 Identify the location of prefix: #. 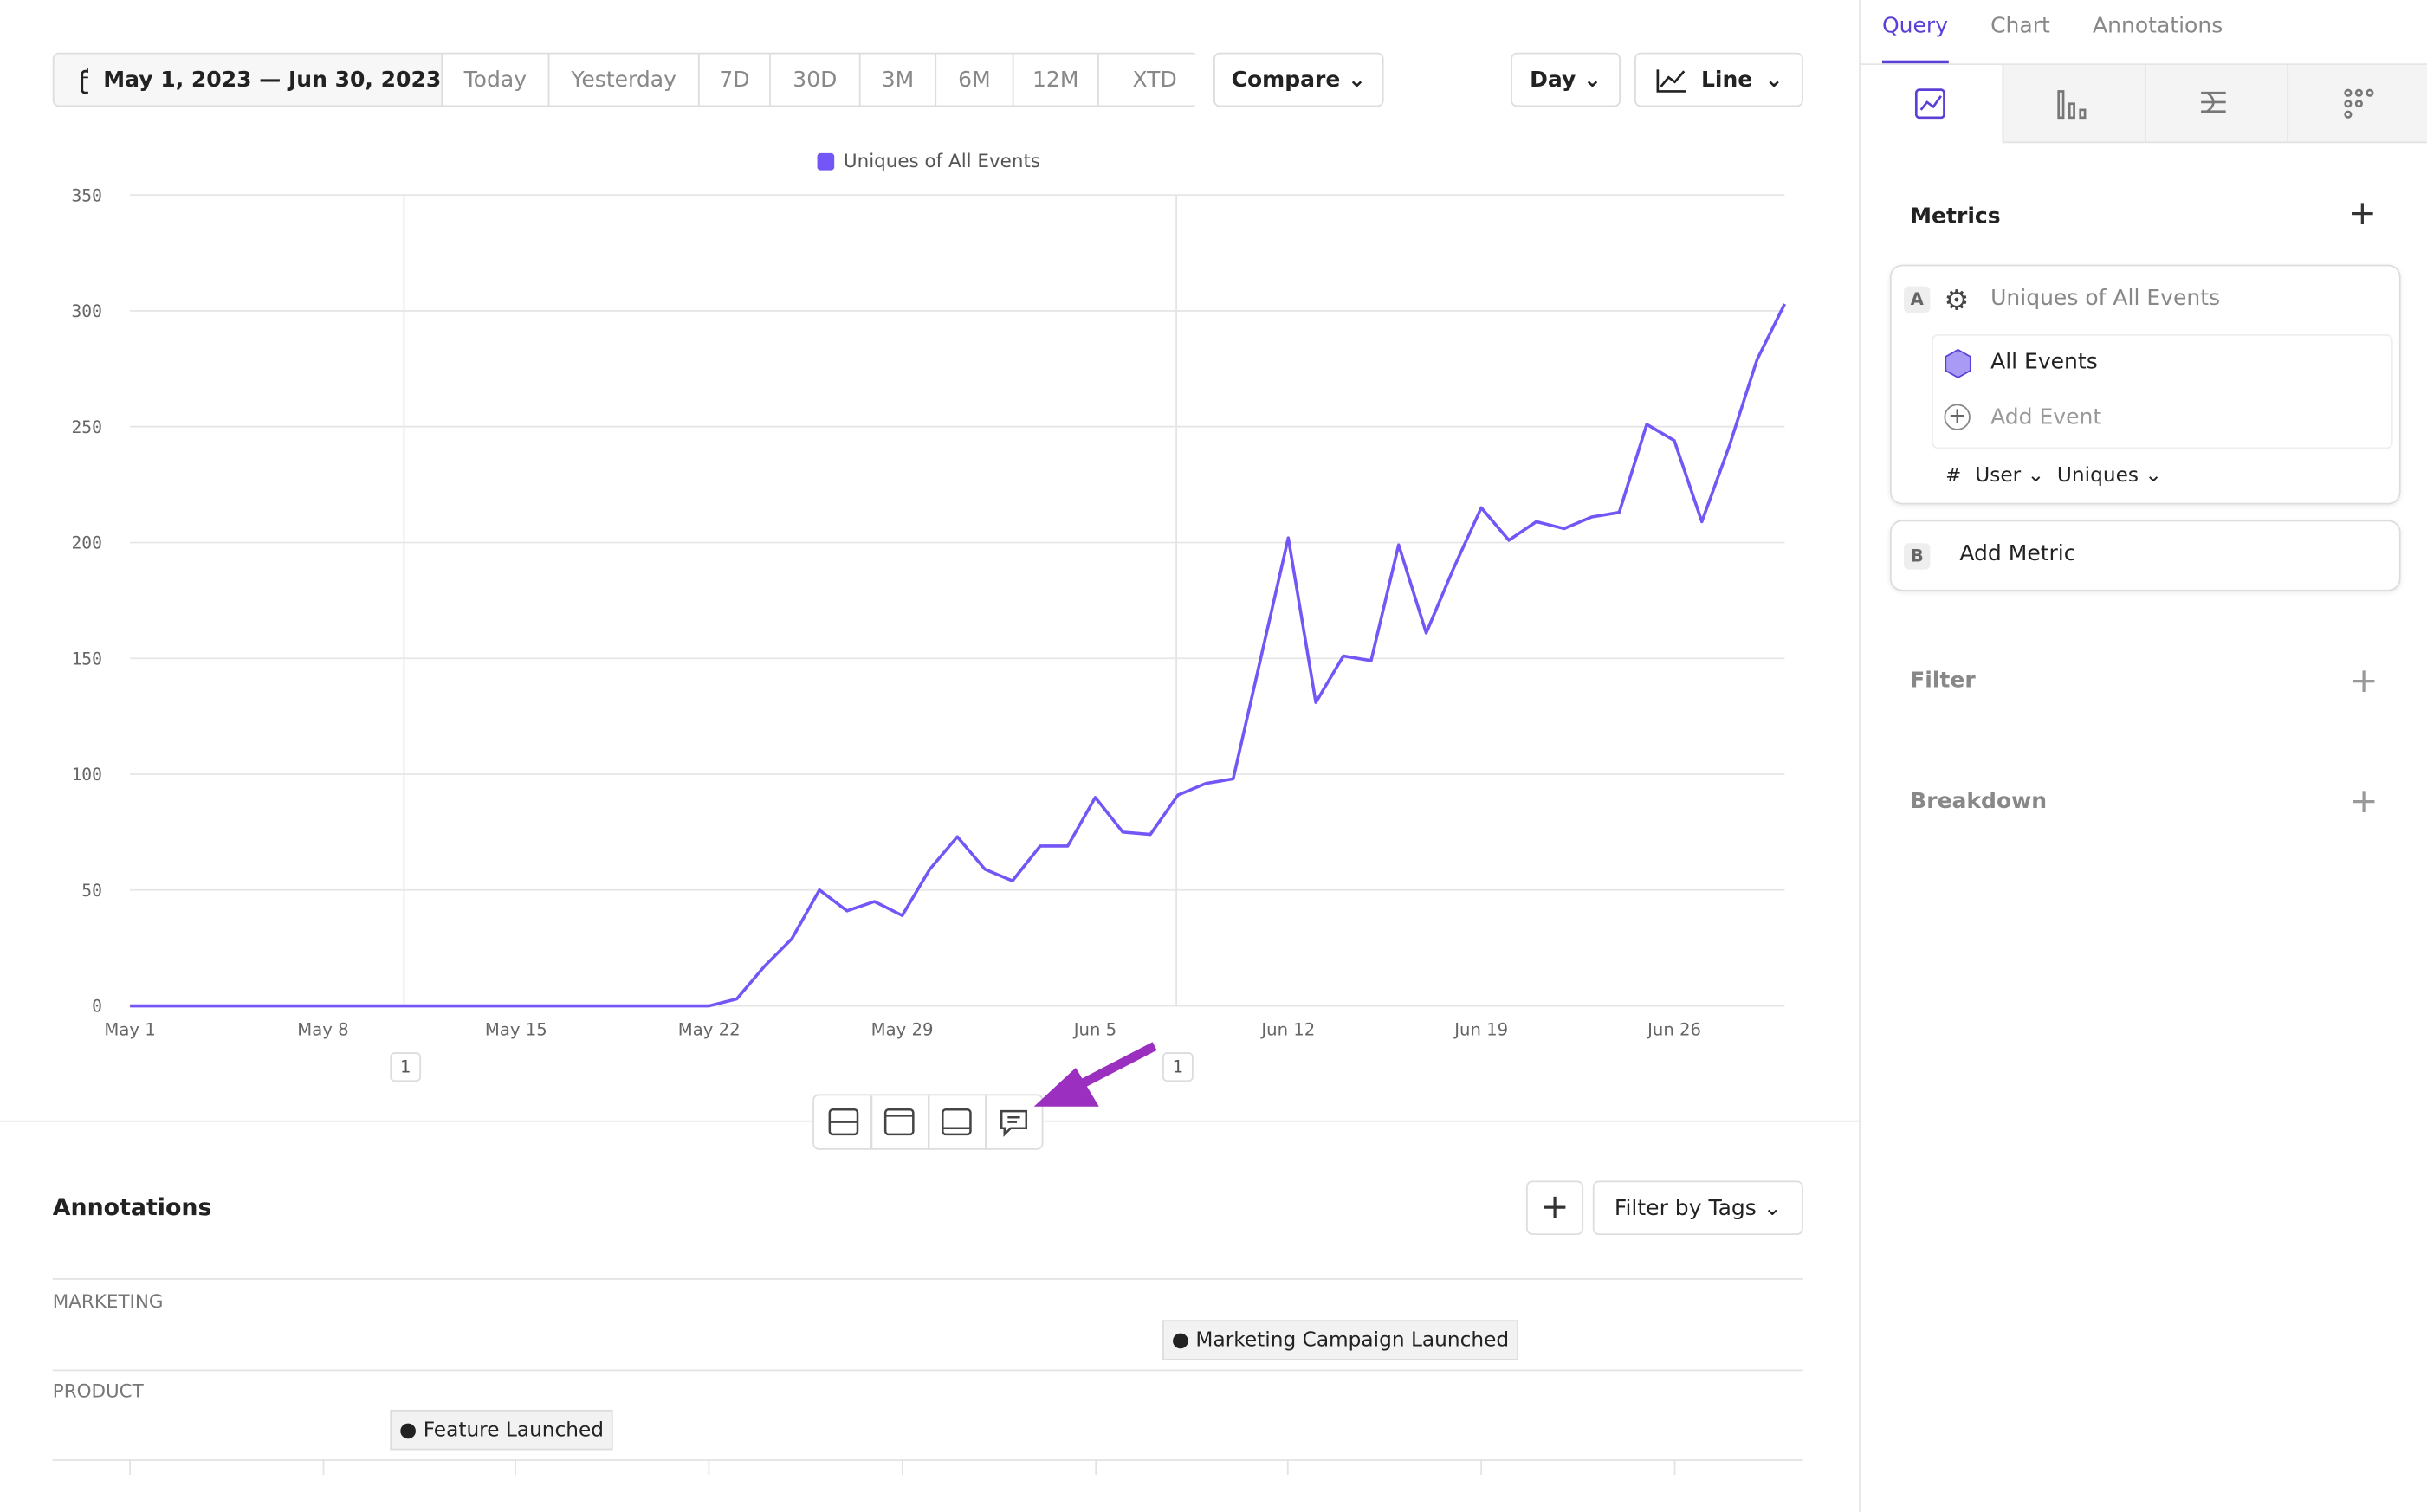
(1953, 475).